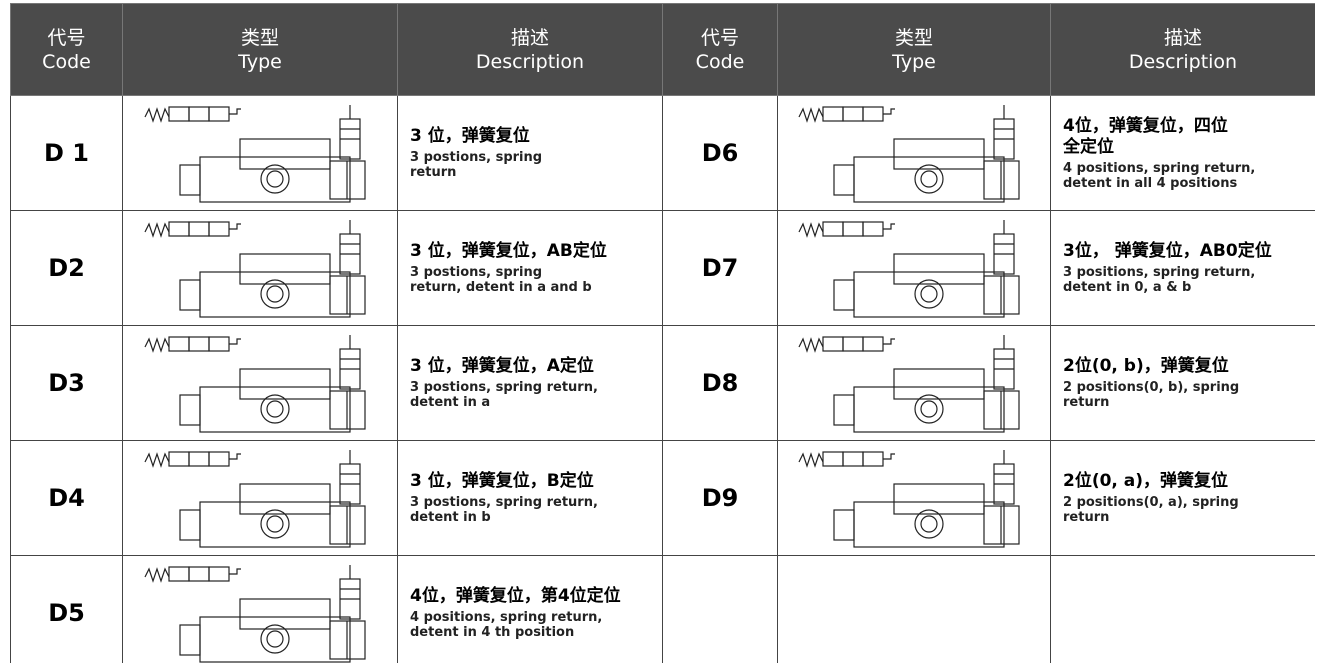 The image size is (1318, 663). What do you see at coordinates (1088, 146) in the screenshot?
I see `desc-zh: 全定位` at bounding box center [1088, 146].